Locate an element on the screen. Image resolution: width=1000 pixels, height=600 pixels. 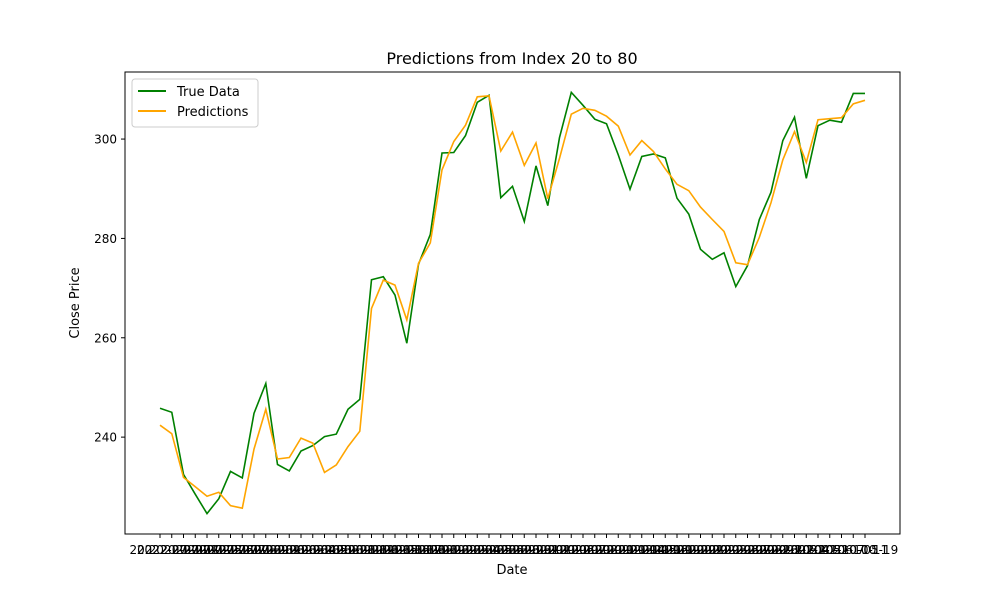
x-tick-label: 2022-07-20 is located at coordinates (172, 550).